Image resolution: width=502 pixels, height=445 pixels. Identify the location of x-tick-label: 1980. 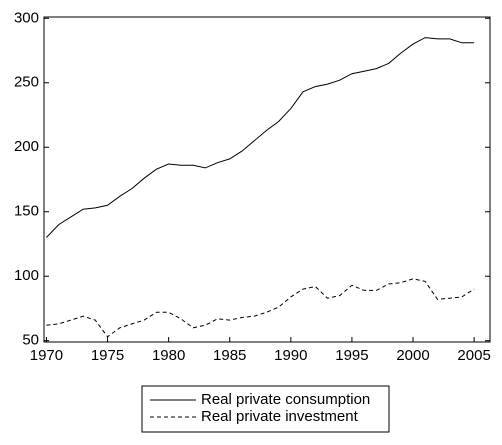
(168, 355).